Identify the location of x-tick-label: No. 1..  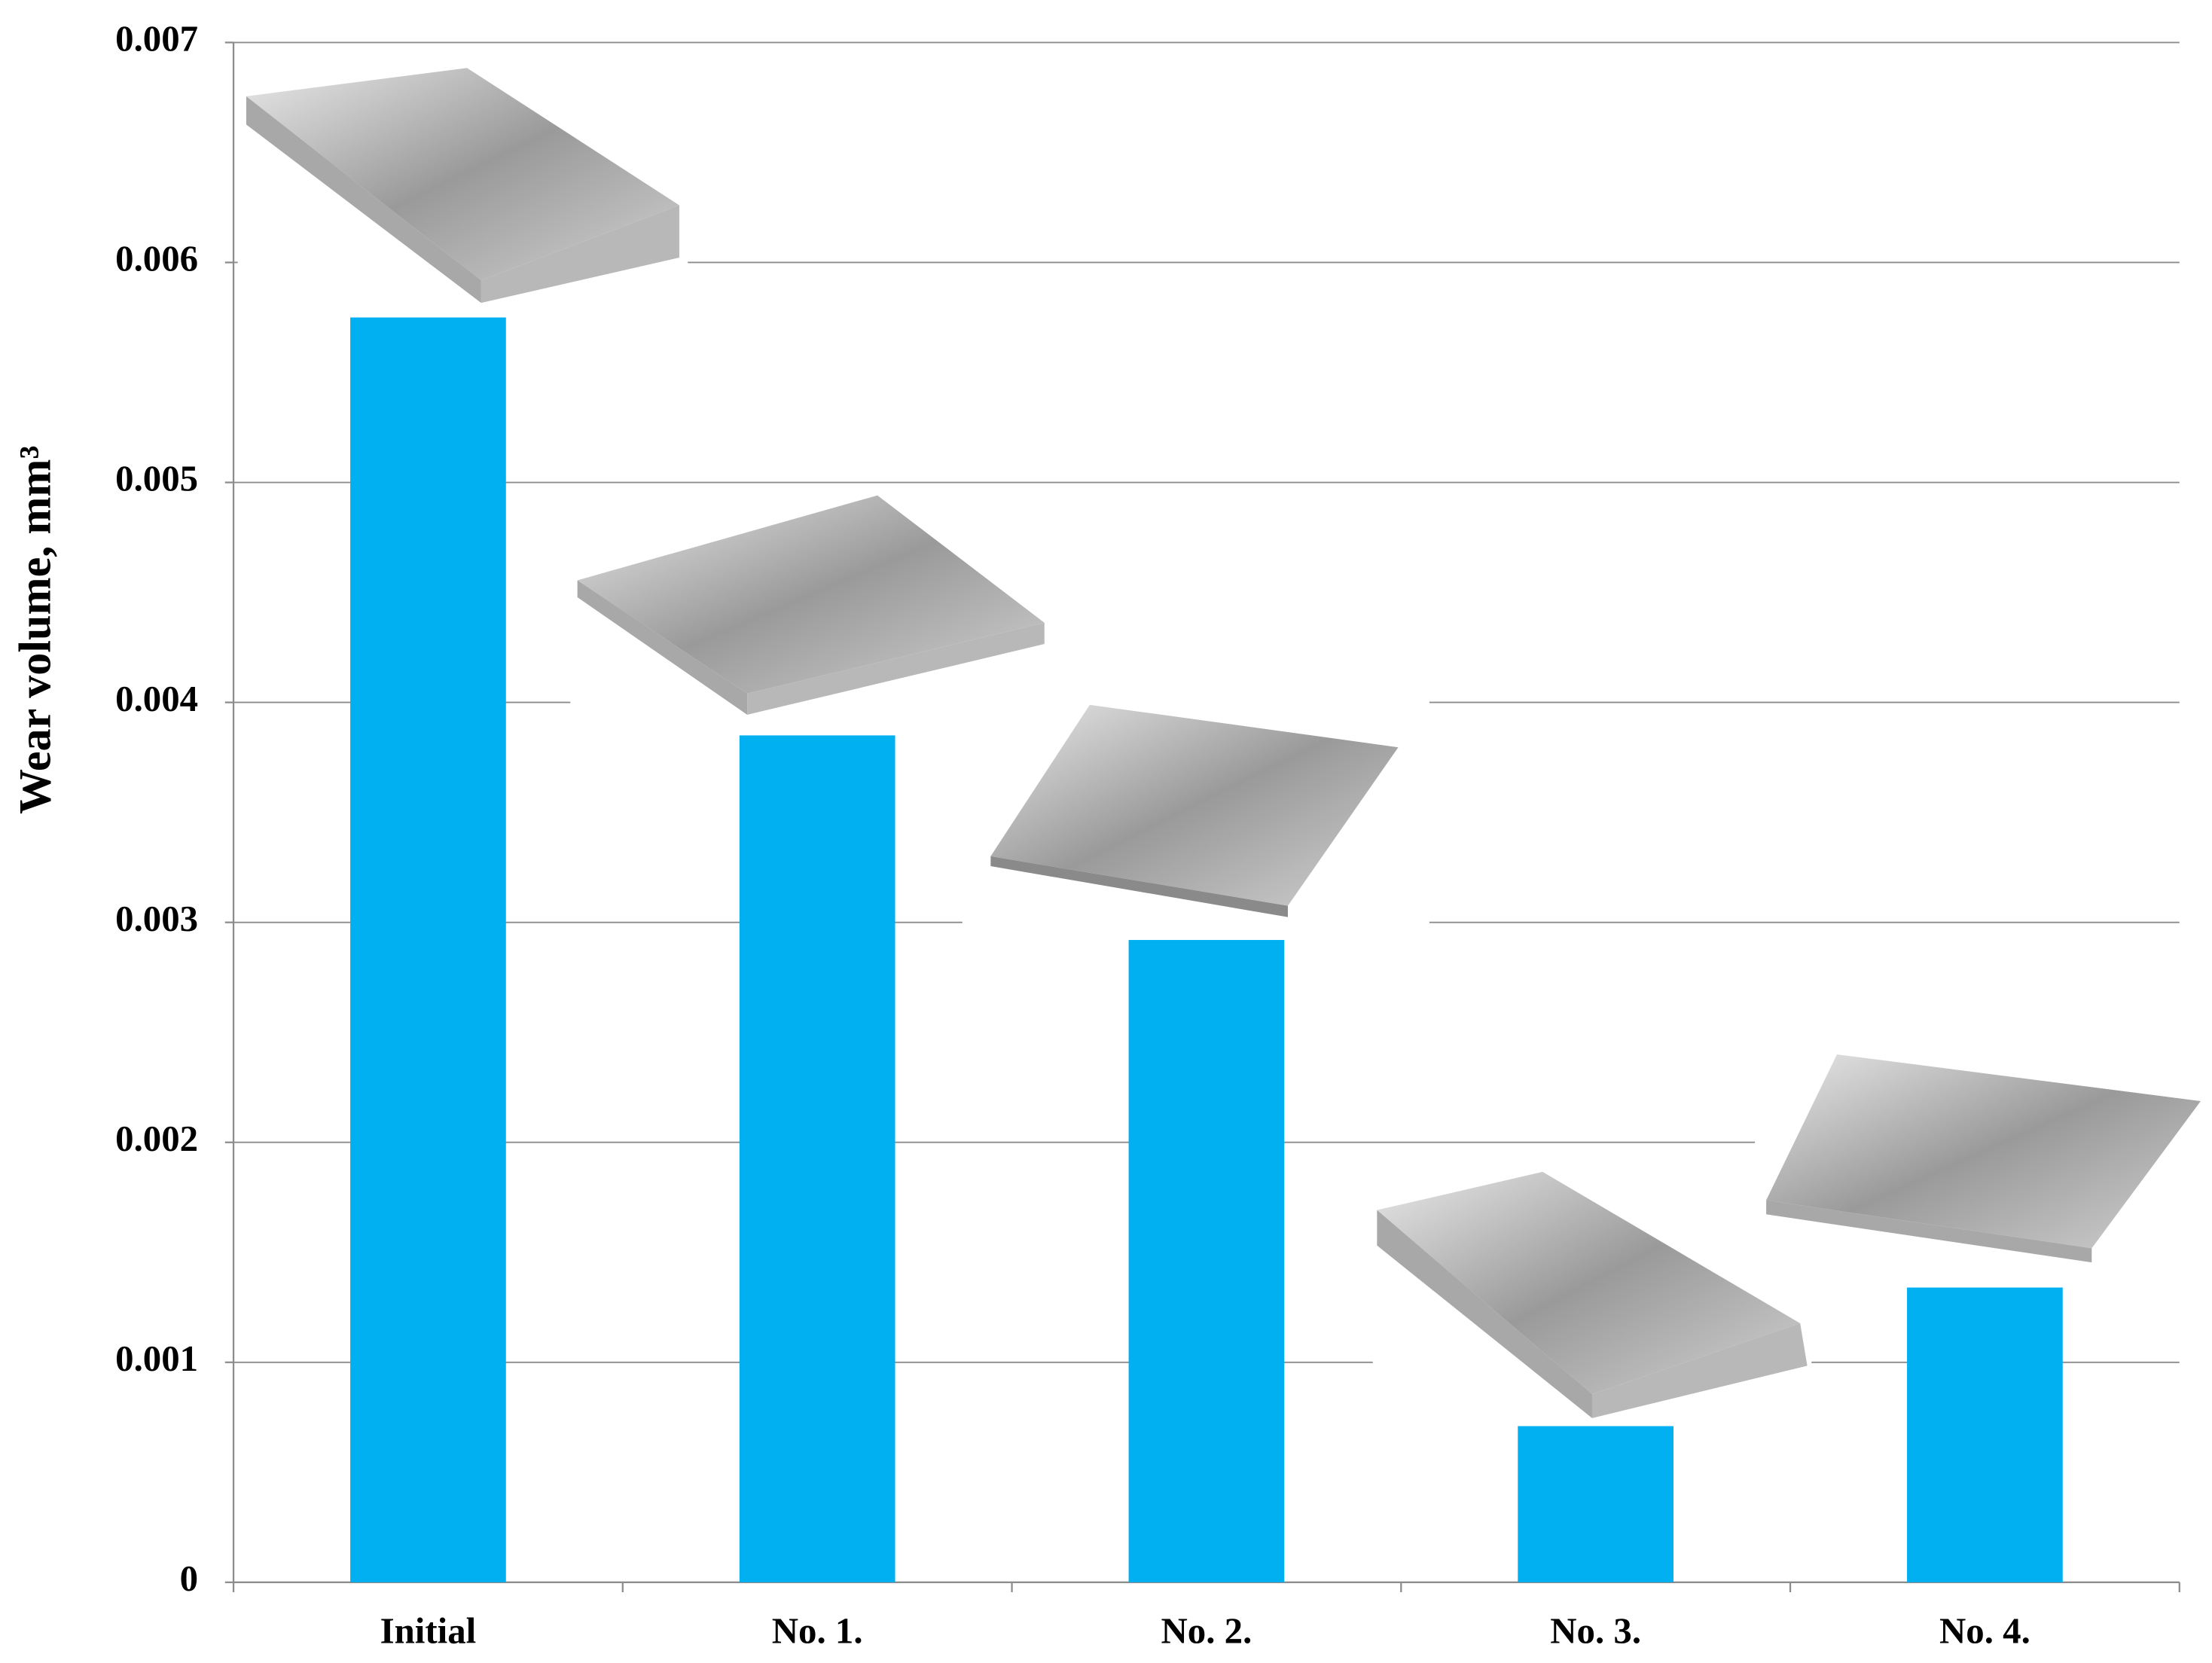
(817, 1631).